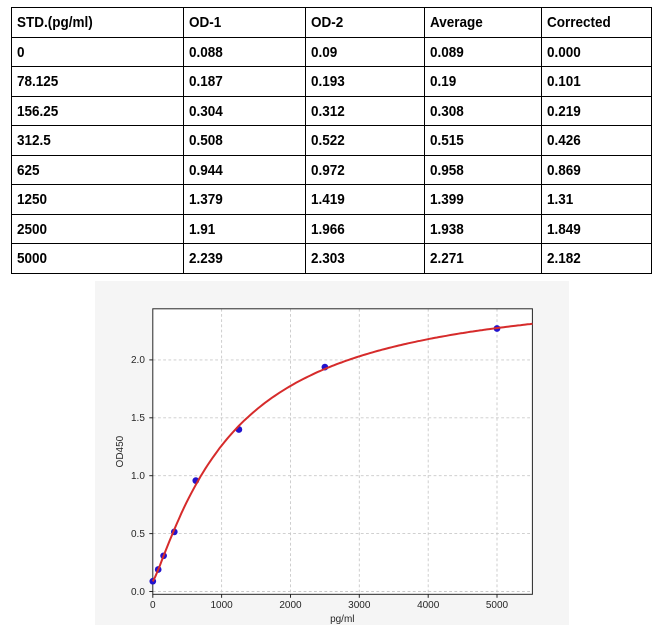  Describe the element at coordinates (138, 418) in the screenshot. I see `svg-text: 1.5` at that location.